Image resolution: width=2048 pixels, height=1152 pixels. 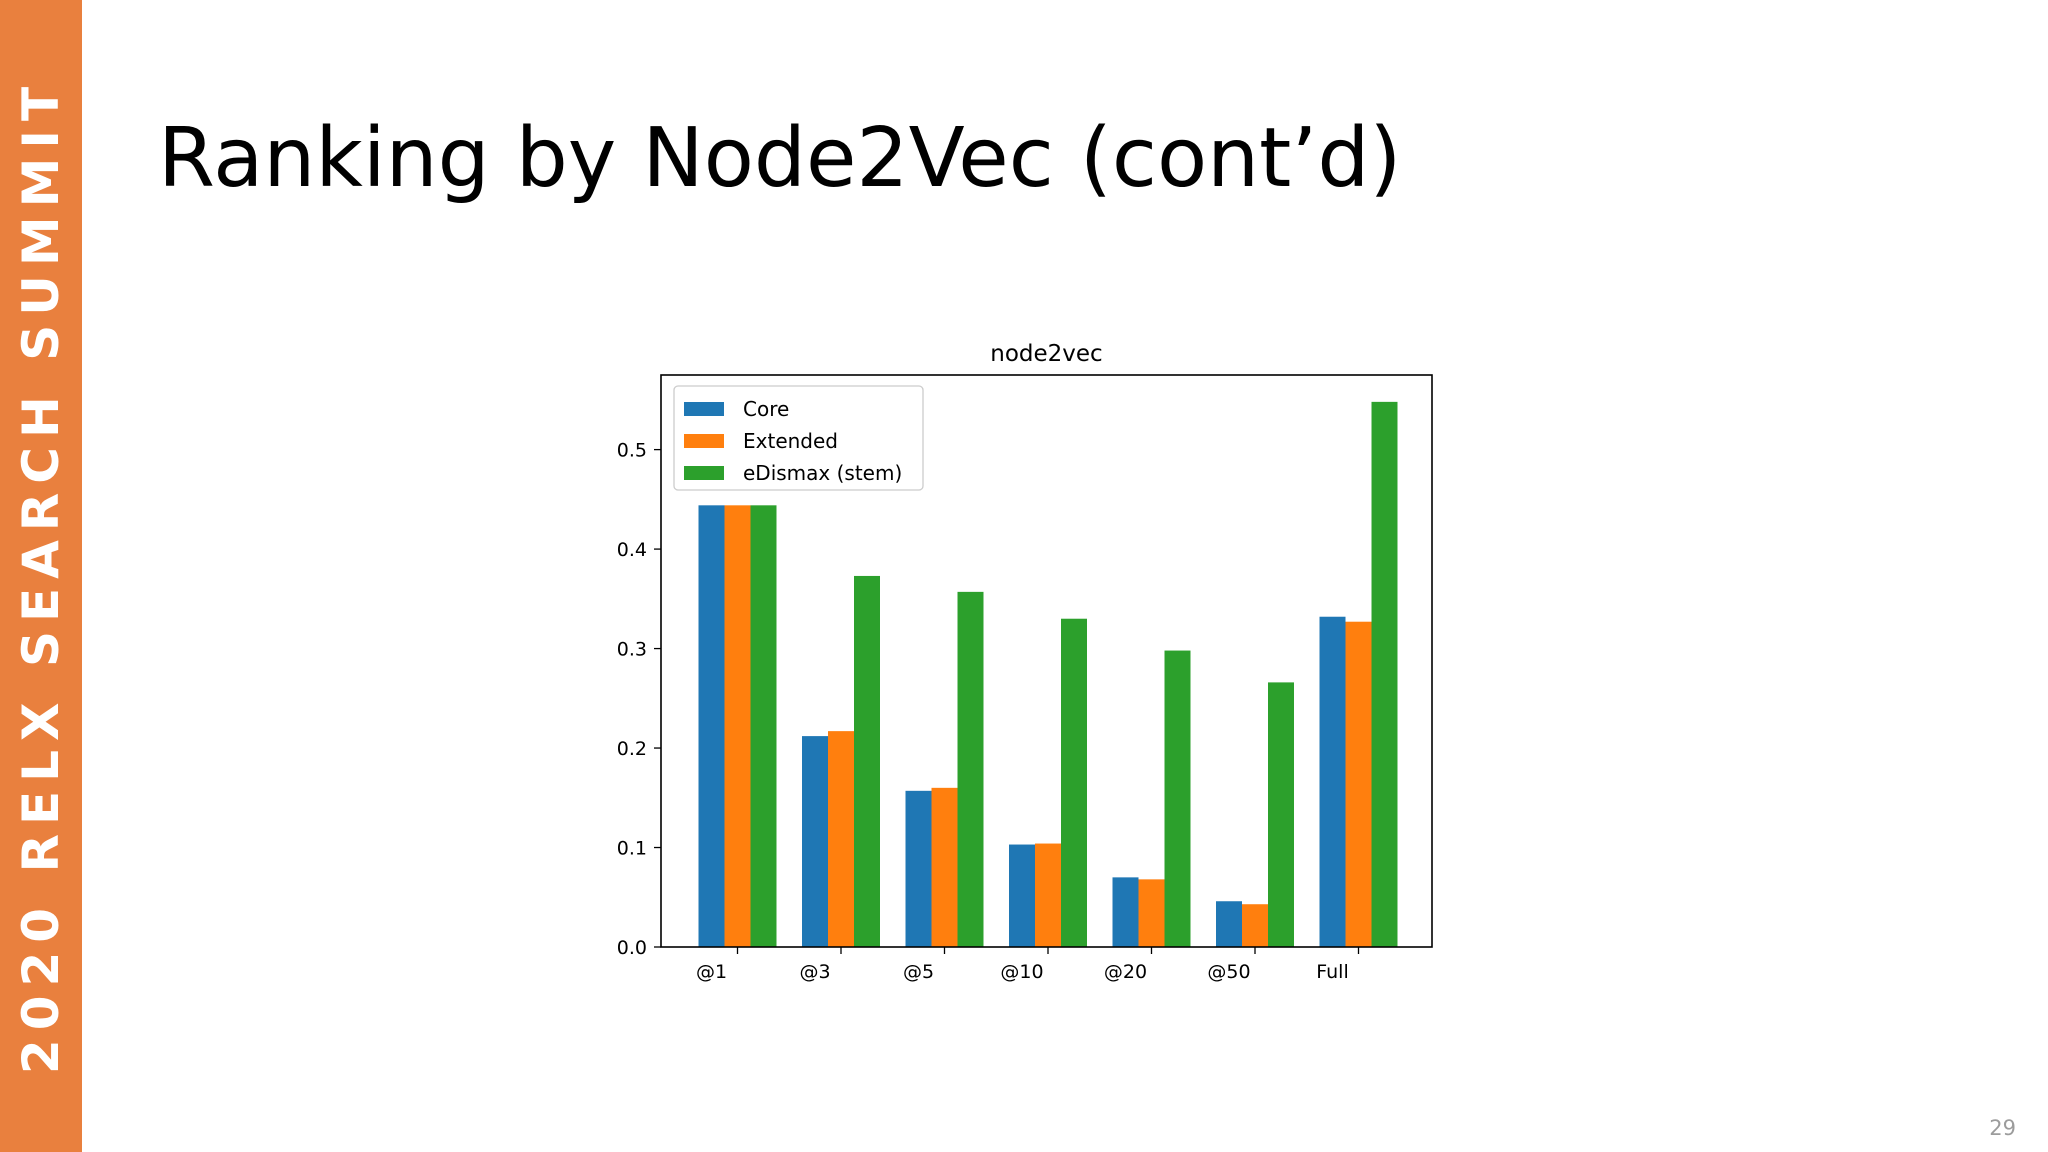 I want to click on x-tick-label: @5, so click(x=918, y=972).